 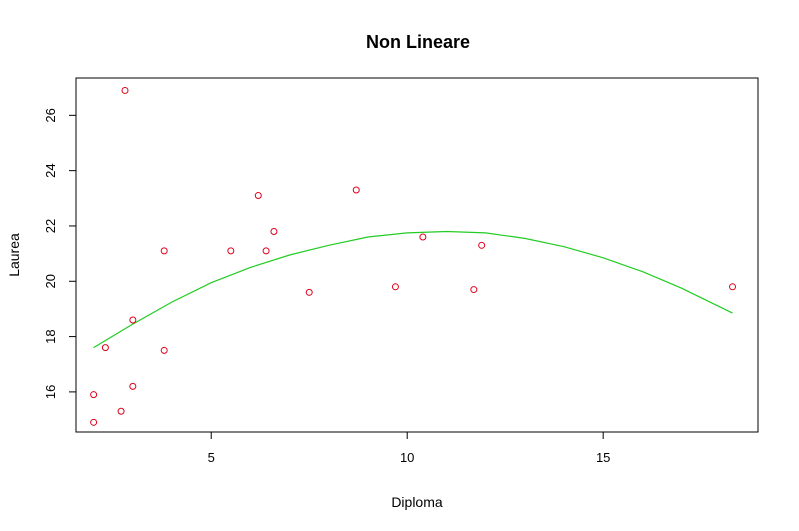 What do you see at coordinates (409, 448) in the screenshot?
I see `x-axis: 5 10 15` at bounding box center [409, 448].